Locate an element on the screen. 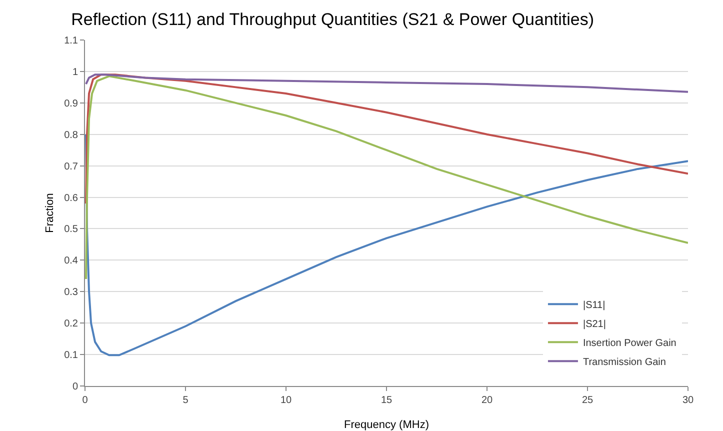  legend-label: Transmission Gain is located at coordinates (624, 362).